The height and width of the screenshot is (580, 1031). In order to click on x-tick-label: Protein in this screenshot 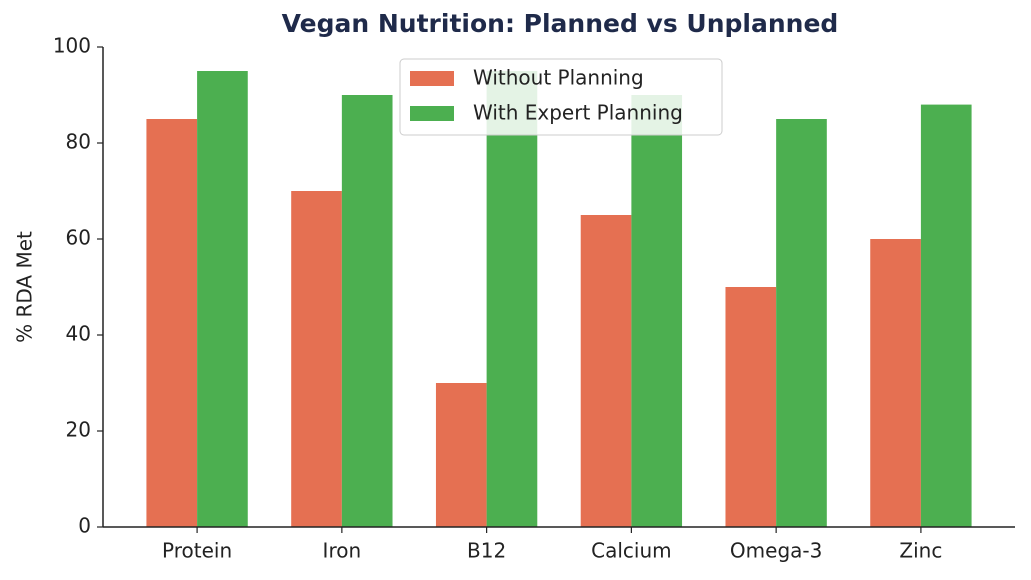, I will do `click(197, 551)`.